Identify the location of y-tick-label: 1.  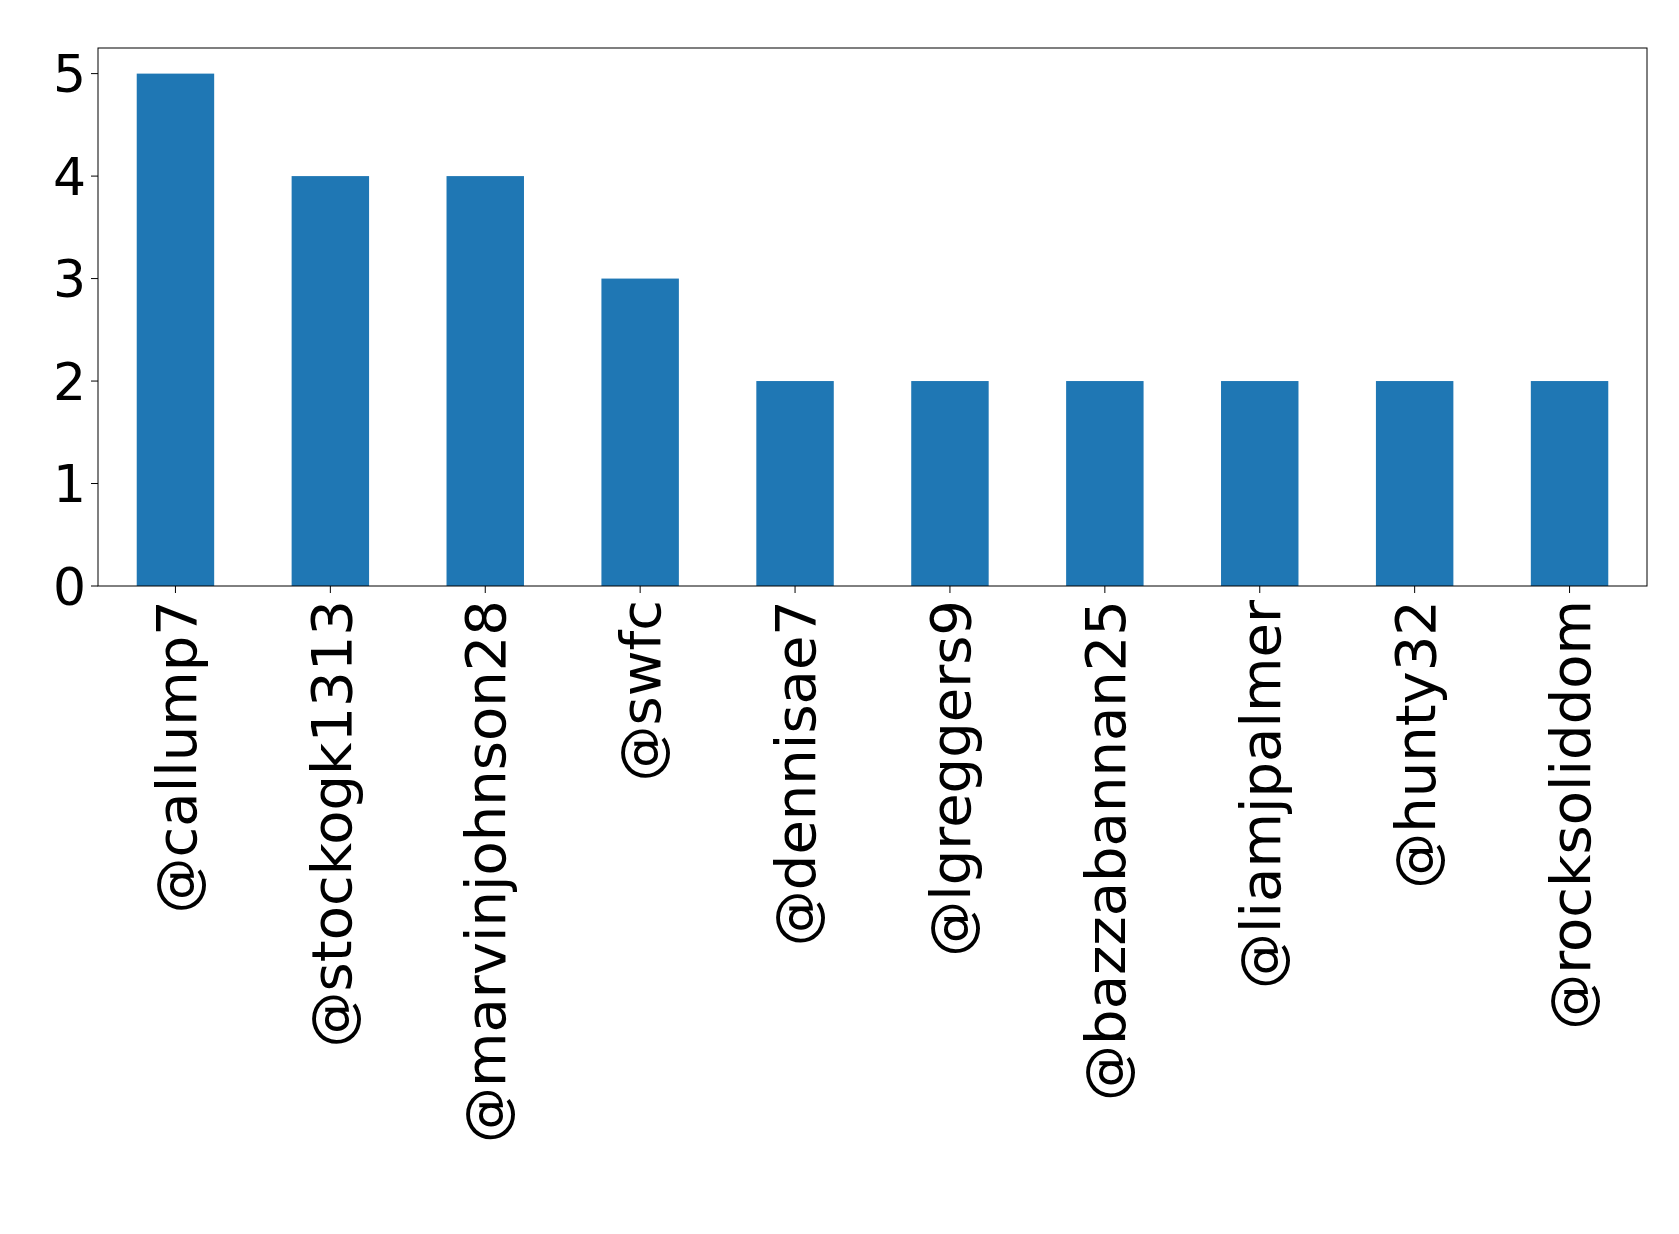
(69, 484).